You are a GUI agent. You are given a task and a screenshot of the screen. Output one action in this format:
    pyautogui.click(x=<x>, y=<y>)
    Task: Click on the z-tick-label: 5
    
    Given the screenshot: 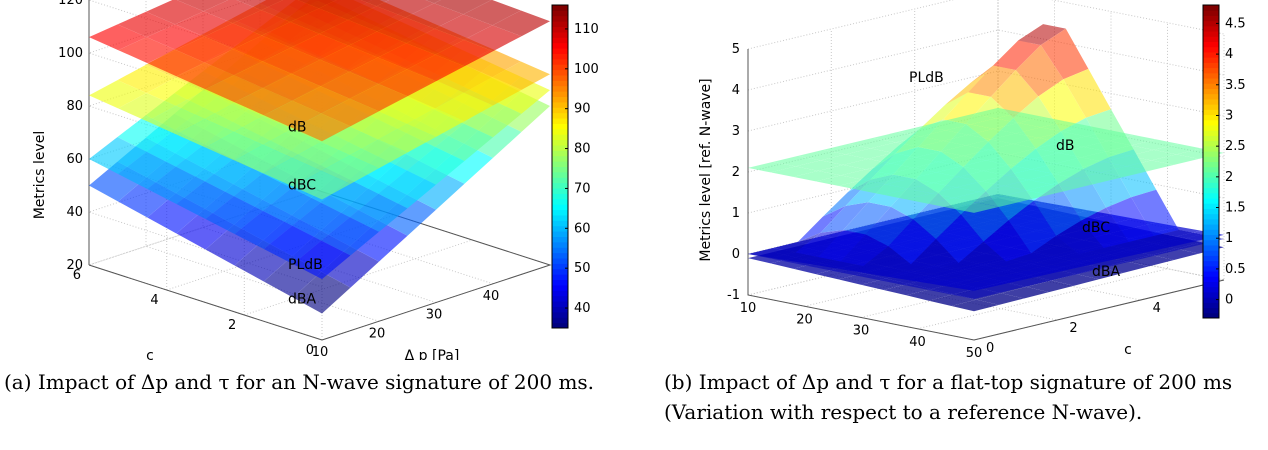 What is the action you would take?
    pyautogui.click(x=736, y=49)
    